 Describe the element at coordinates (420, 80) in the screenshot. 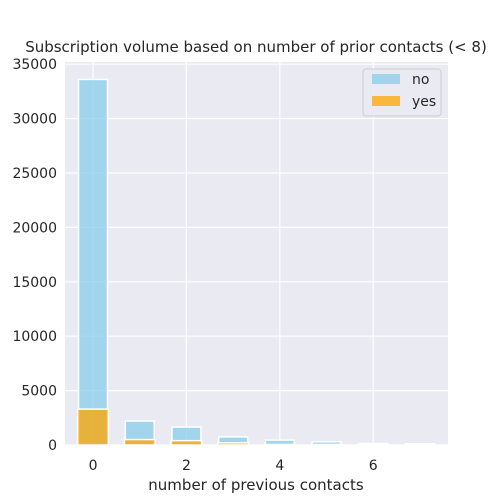

I see `legend-label-no: no` at that location.